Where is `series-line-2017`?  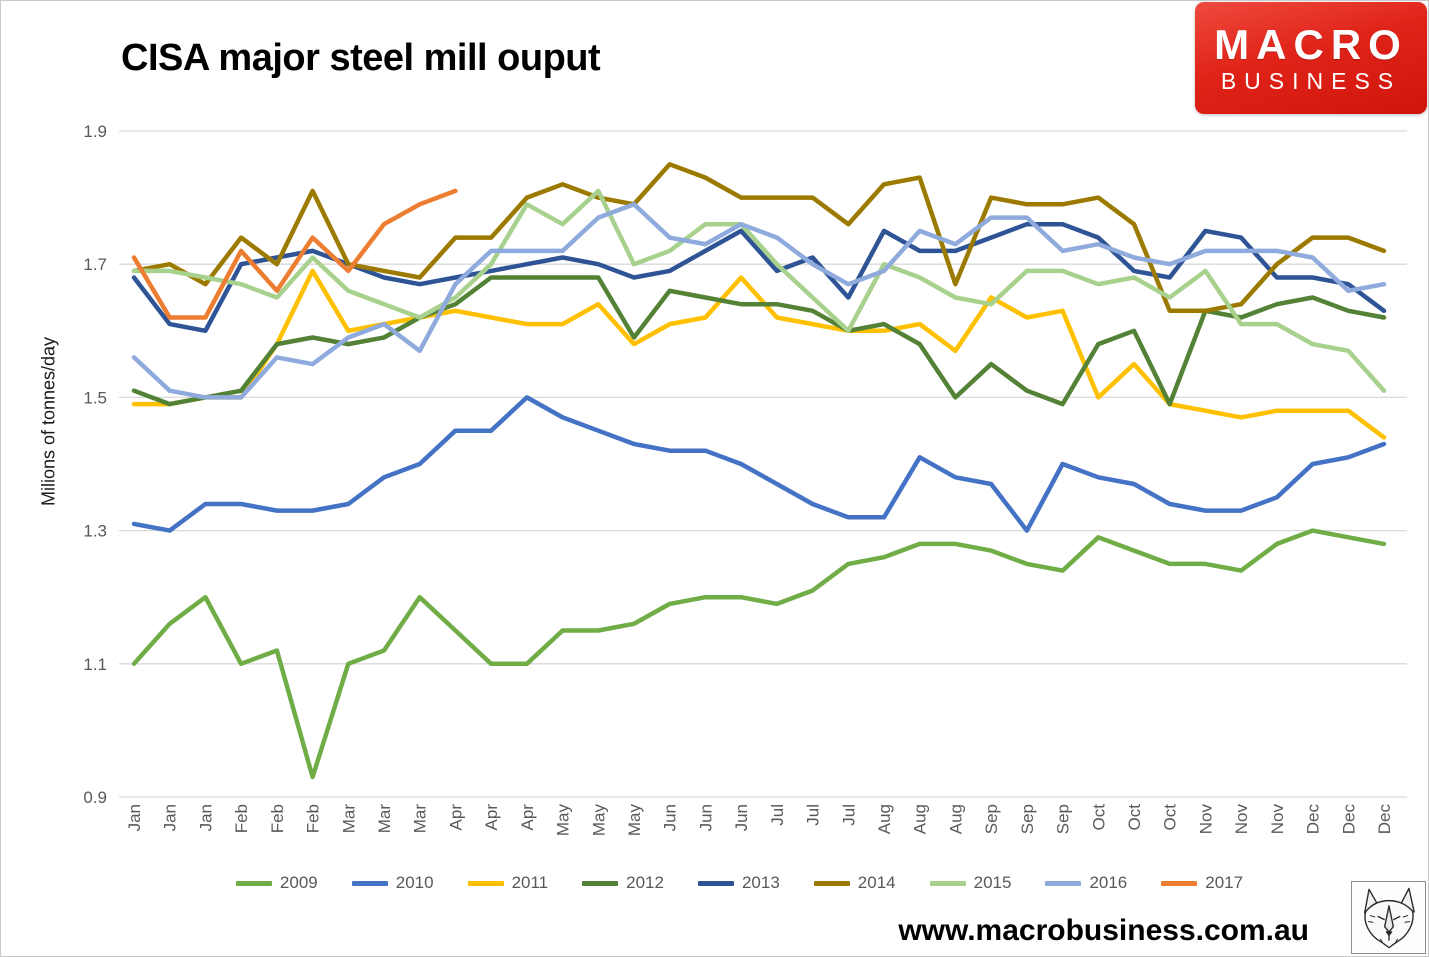
series-line-2017 is located at coordinates (294, 254).